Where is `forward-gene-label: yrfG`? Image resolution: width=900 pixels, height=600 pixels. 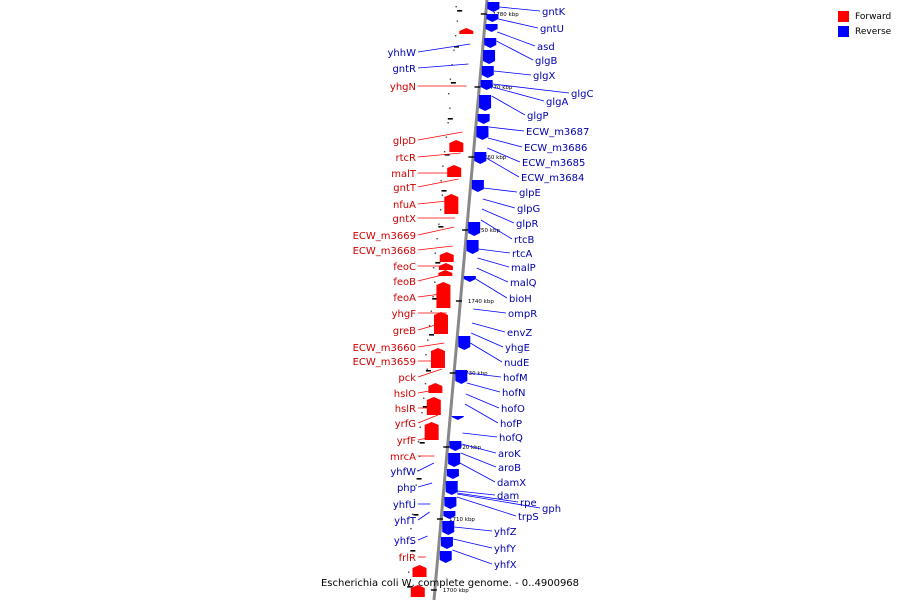
forward-gene-label: yrfG is located at coordinates (405, 424).